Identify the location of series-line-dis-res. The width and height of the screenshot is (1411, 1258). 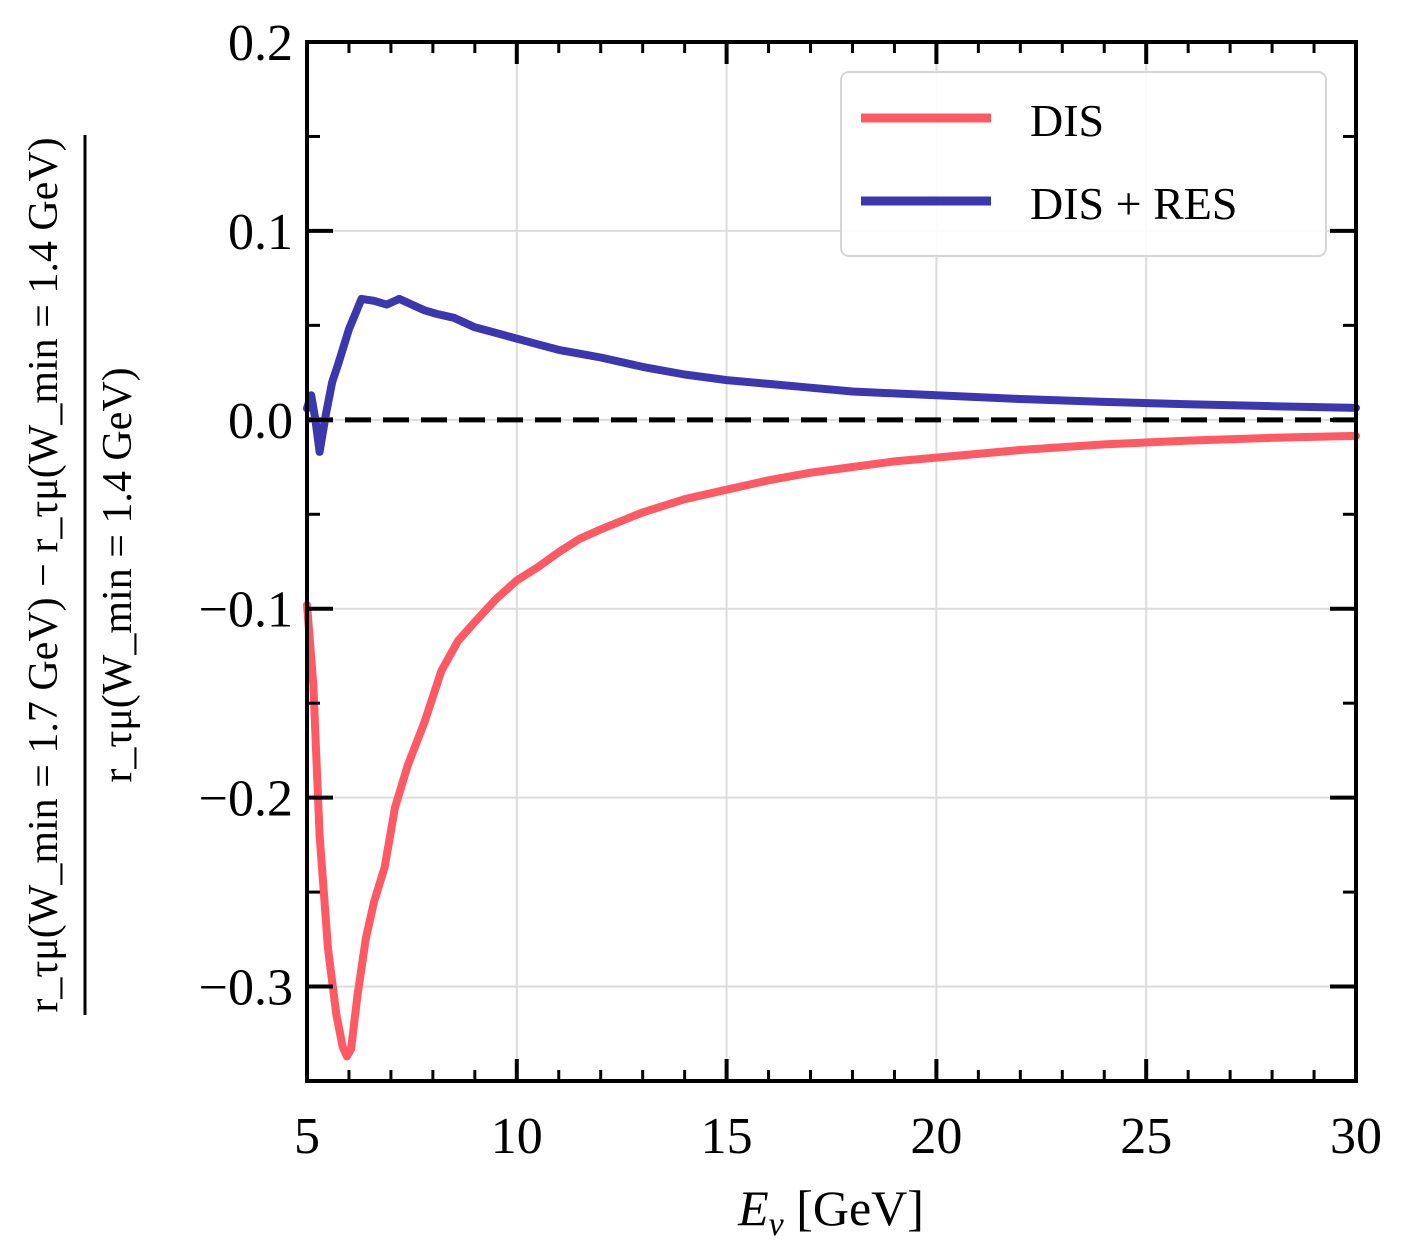
(831, 375).